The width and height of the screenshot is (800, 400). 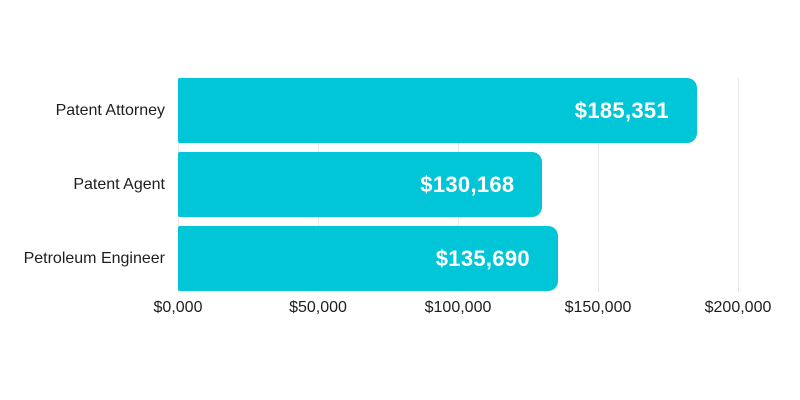 I want to click on chart-row: Patent Attorney $185,351, so click(x=369, y=110).